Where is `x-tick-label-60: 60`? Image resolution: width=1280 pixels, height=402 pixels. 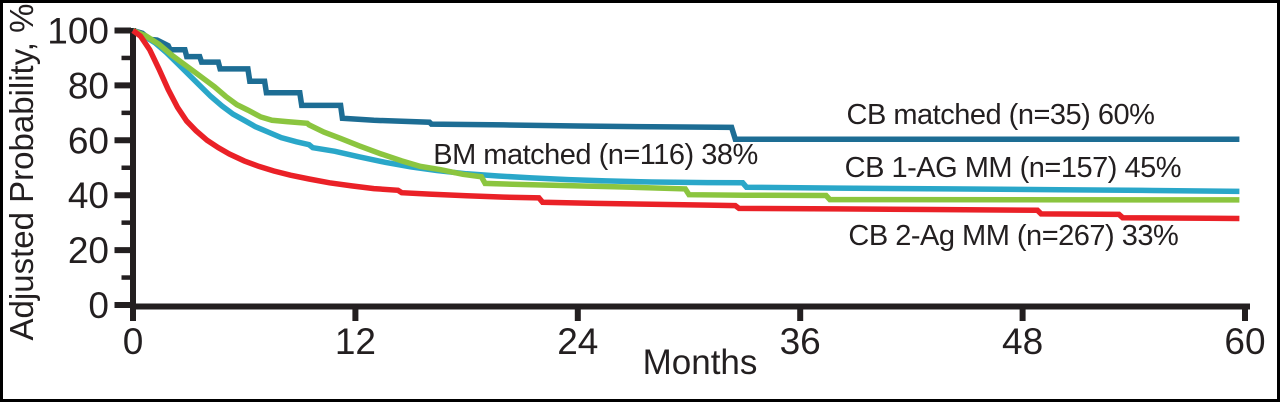 x-tick-label-60: 60 is located at coordinates (1244, 341).